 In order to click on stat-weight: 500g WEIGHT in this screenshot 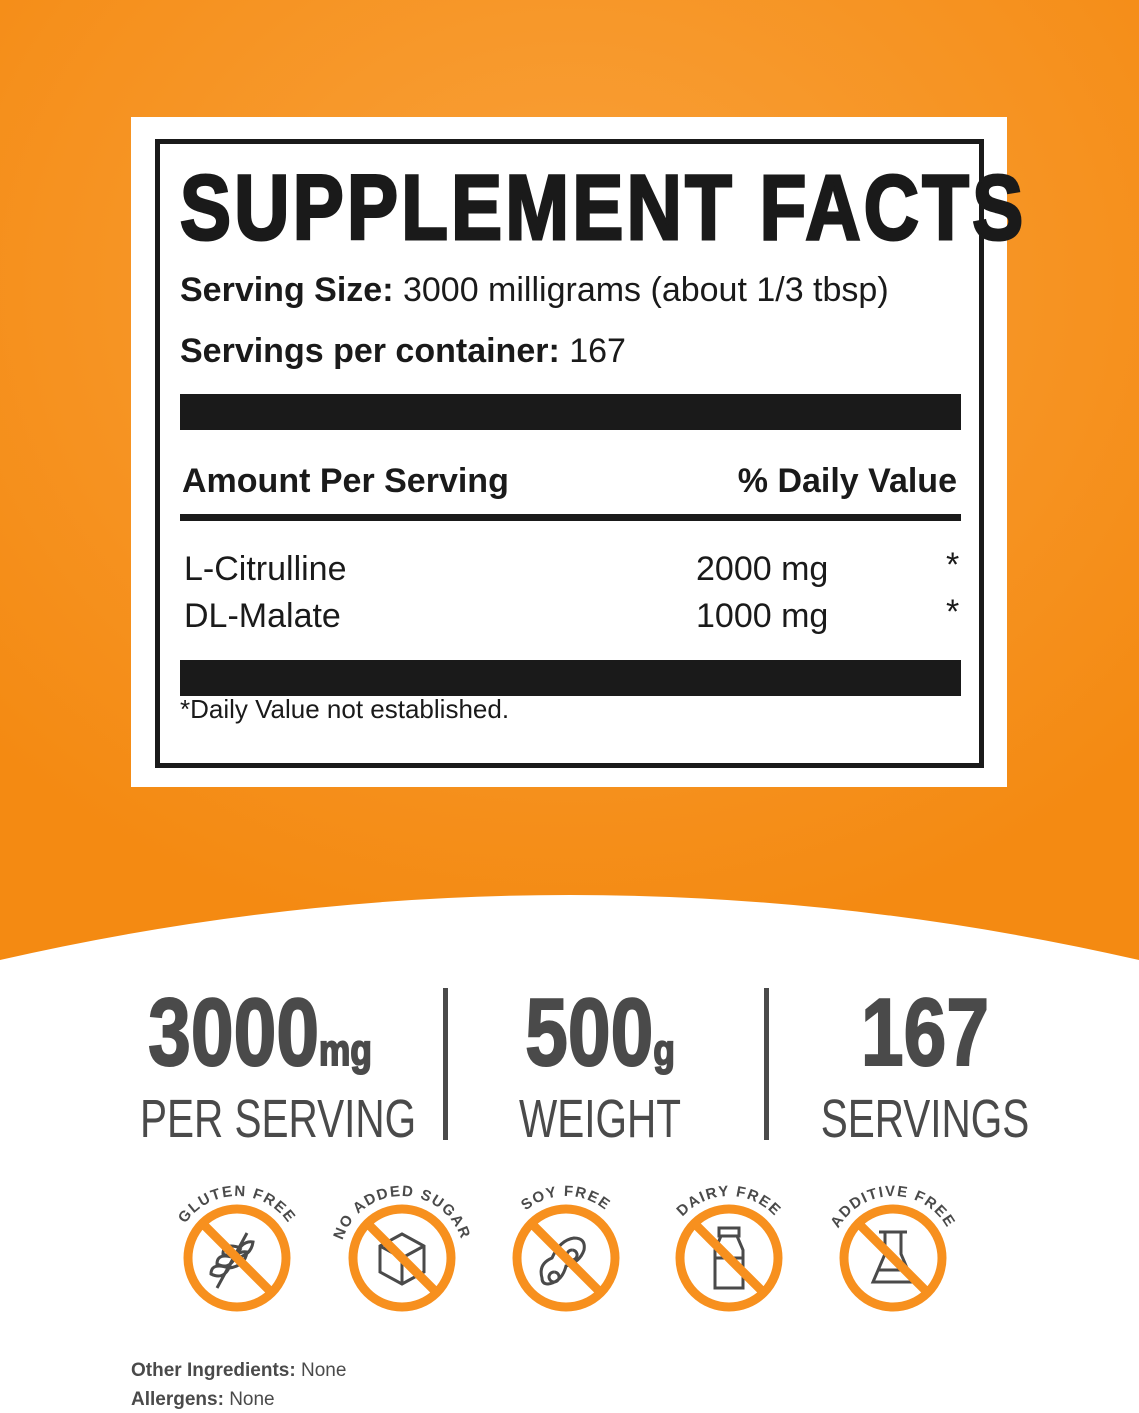, I will do `click(600, 1064)`.